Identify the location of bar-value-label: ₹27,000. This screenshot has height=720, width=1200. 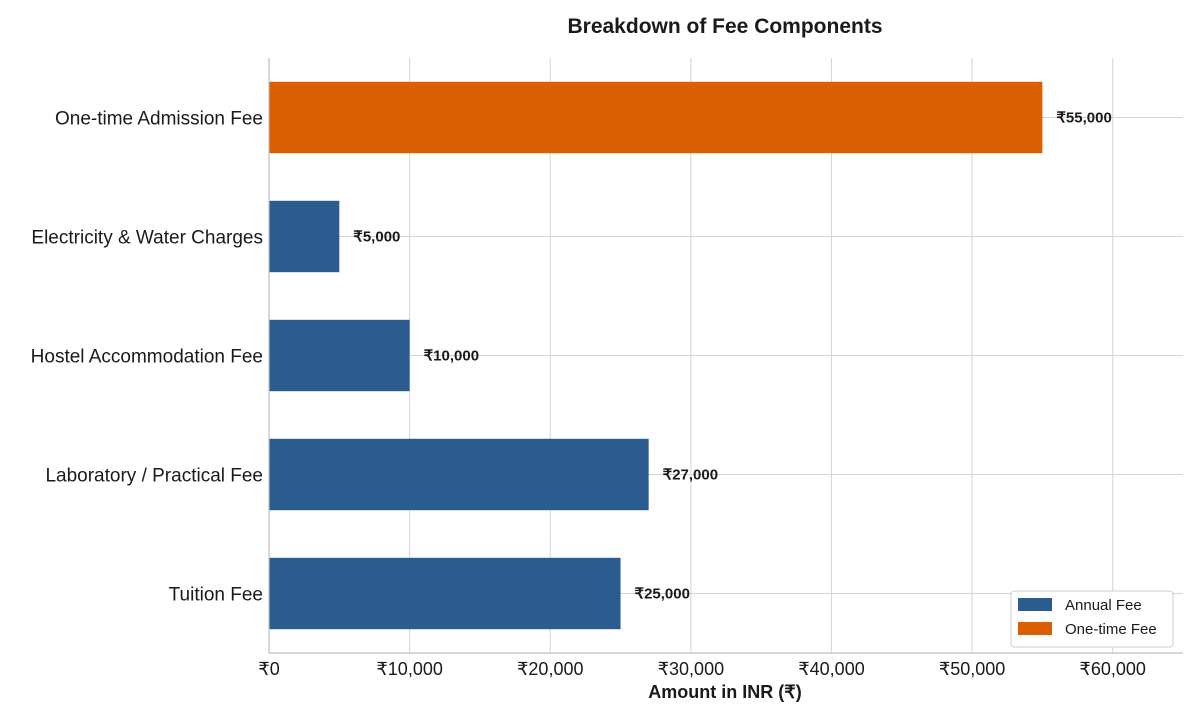
(690, 475).